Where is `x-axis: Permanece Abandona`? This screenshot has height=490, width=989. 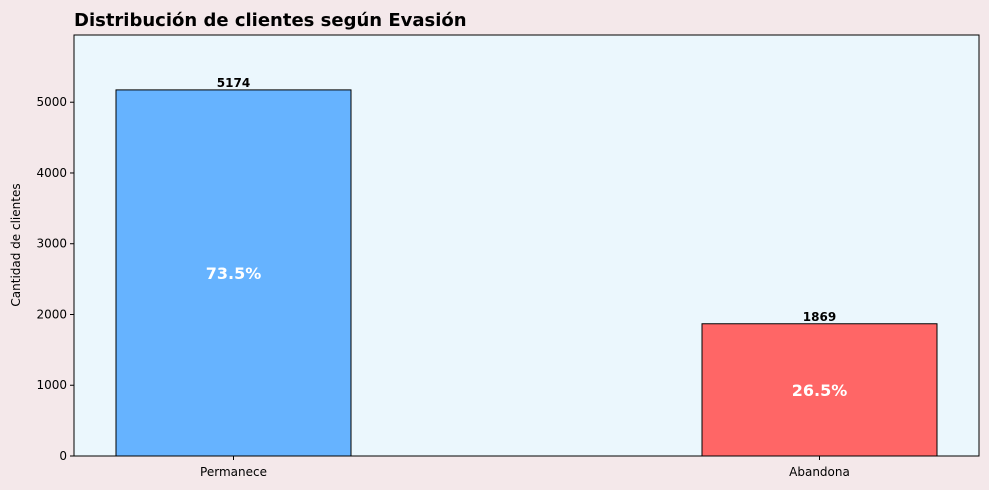
x-axis: Permanece Abandona is located at coordinates (525, 467).